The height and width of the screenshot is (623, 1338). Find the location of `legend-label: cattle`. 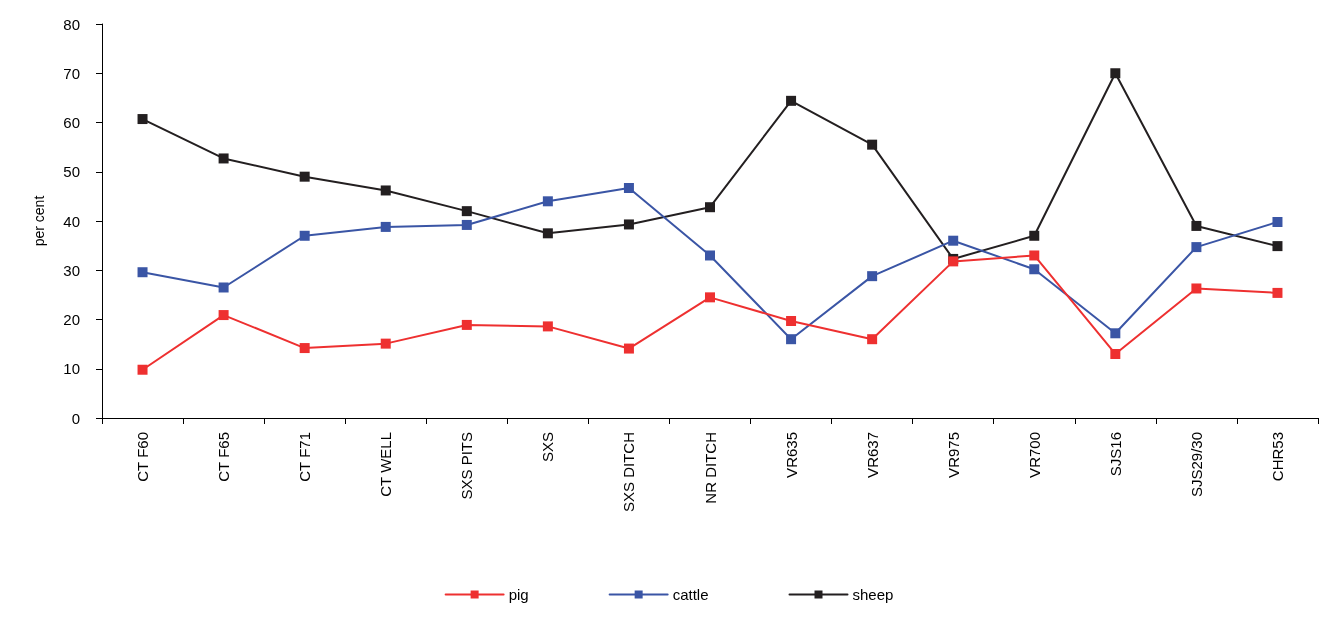

legend-label: cattle is located at coordinates (690, 594).